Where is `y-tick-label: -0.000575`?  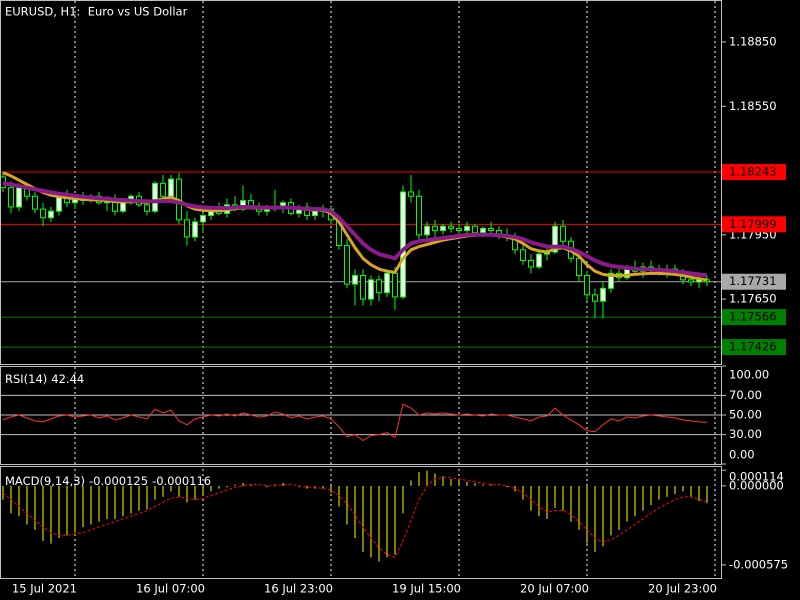
y-tick-label: -0.000575 is located at coordinates (758, 564).